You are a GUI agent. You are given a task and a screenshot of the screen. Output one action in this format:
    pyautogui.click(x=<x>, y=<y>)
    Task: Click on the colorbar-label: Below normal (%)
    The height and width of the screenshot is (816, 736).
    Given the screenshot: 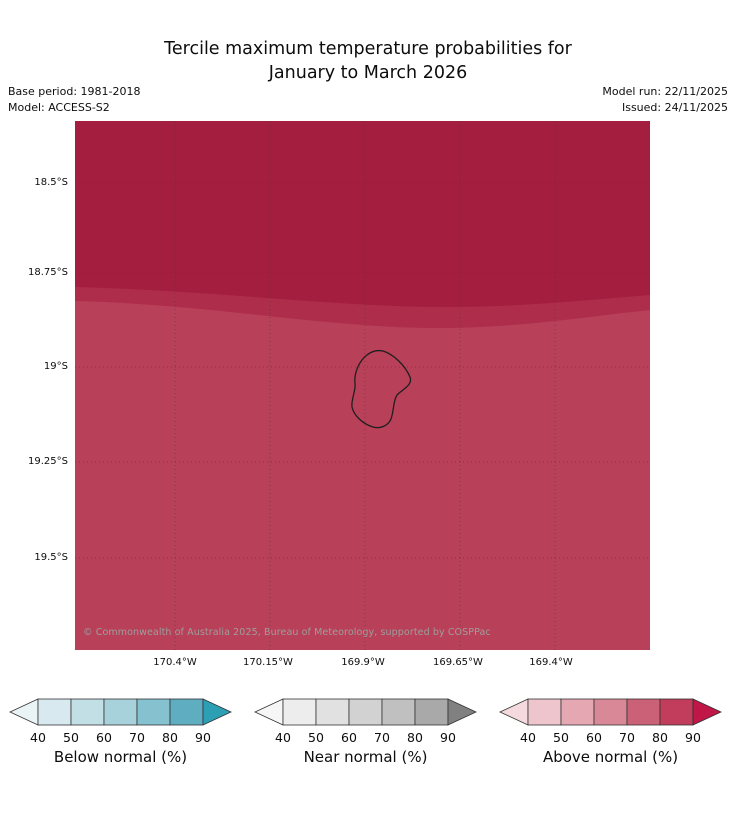 What is the action you would take?
    pyautogui.click(x=120, y=757)
    